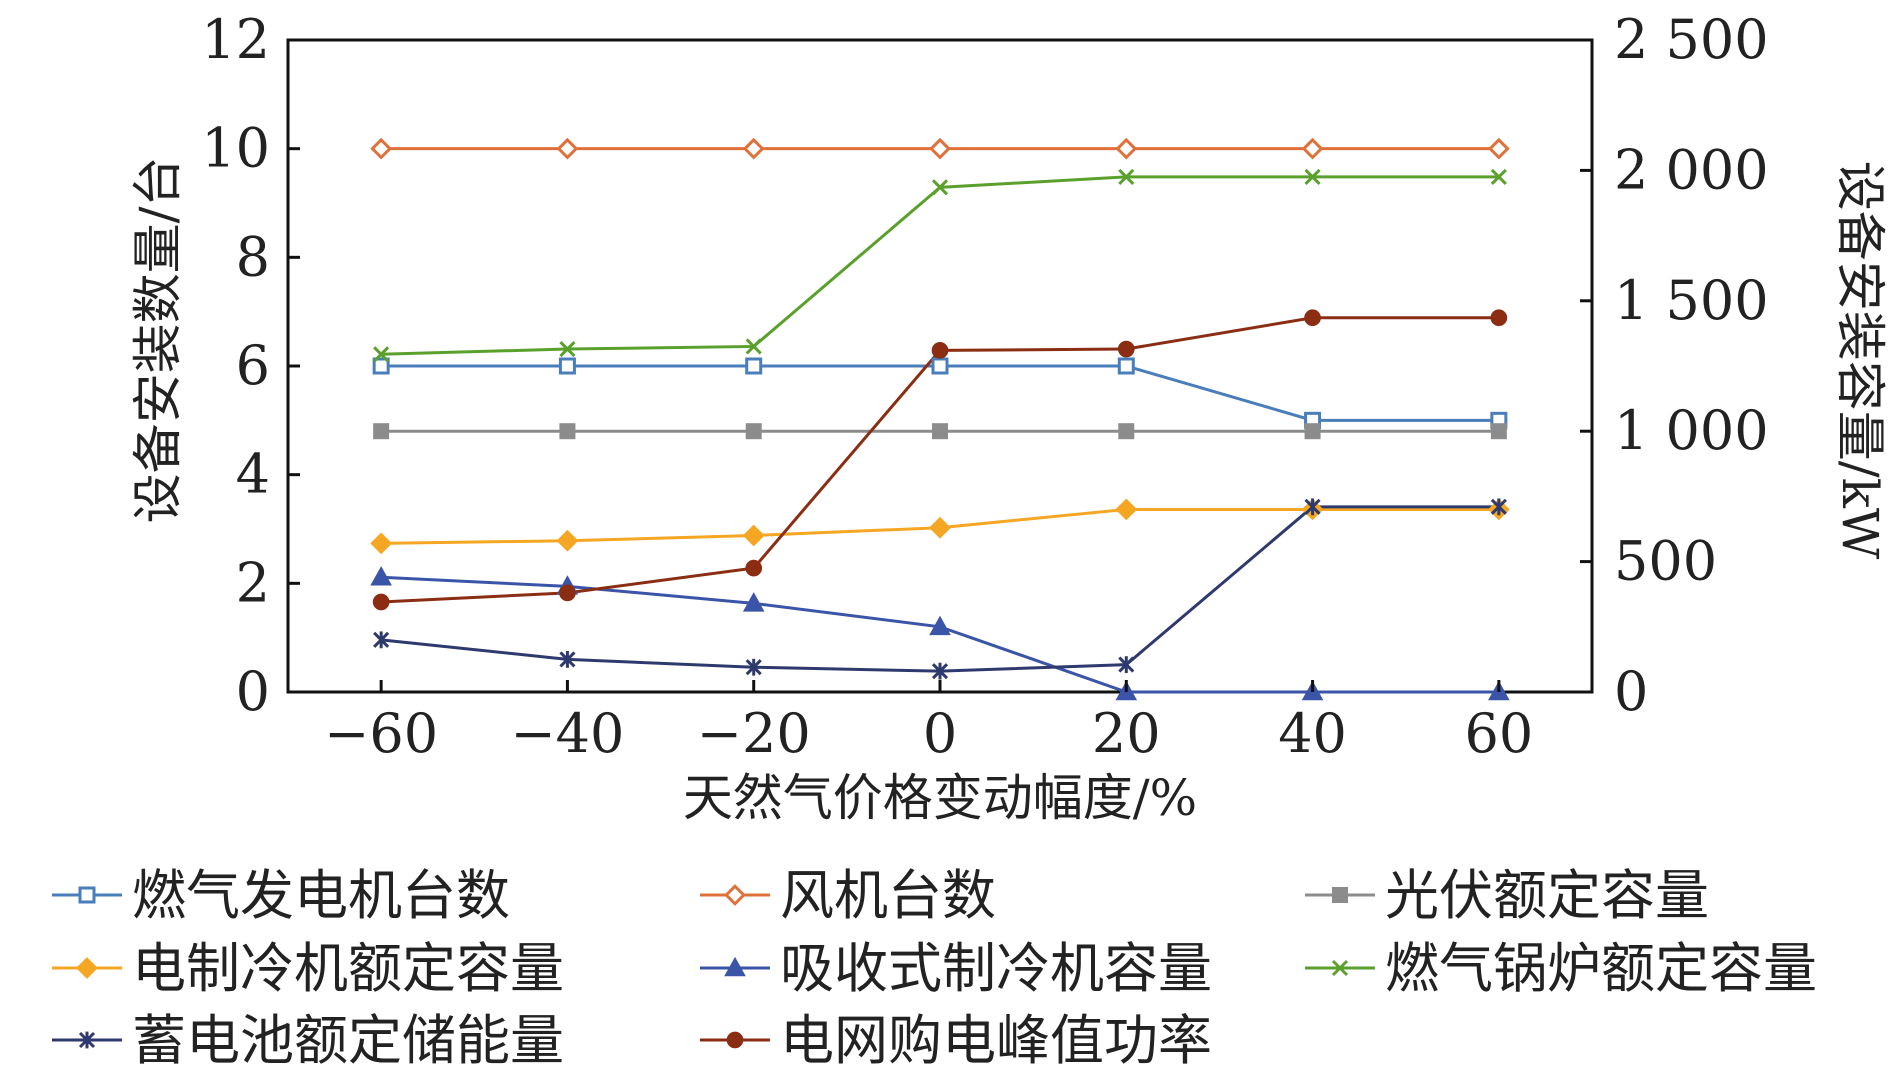 This screenshot has width=1890, height=1080. What do you see at coordinates (996, 1040) in the screenshot?
I see `legend-label: 电网购电峰值功率` at bounding box center [996, 1040].